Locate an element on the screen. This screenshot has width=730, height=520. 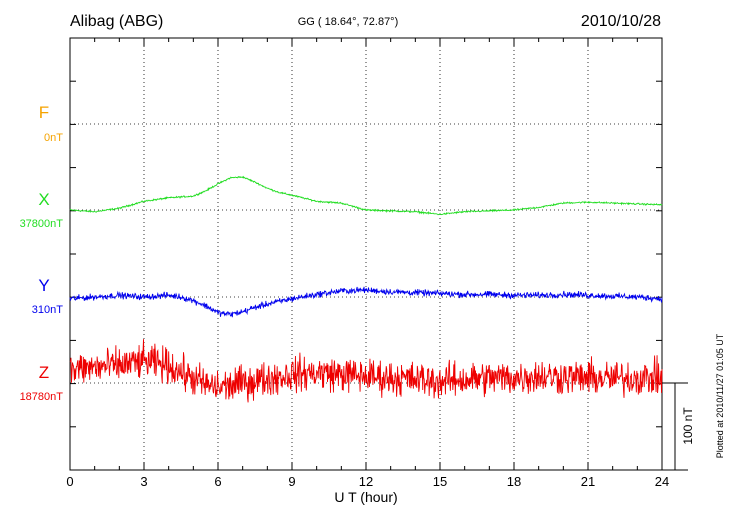
scale-bar-label: 100 nT is located at coordinates (688, 426).